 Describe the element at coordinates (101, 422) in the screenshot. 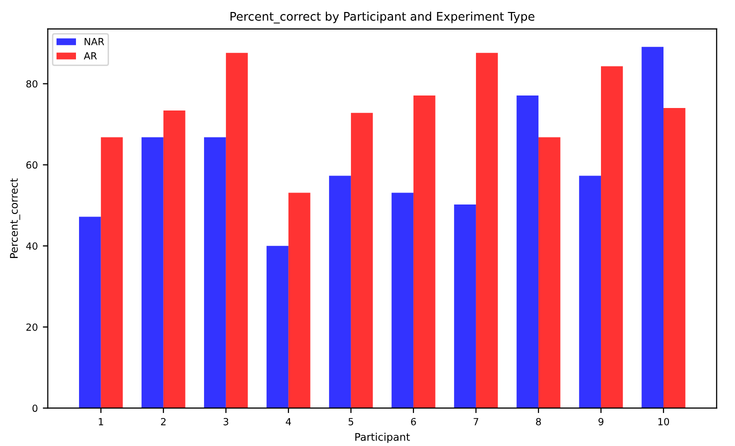

I see `x-tick-label: 1` at that location.